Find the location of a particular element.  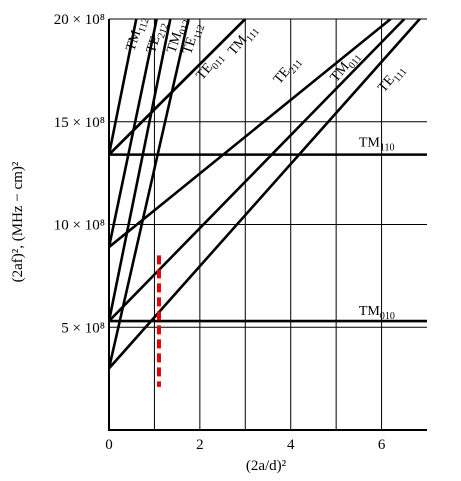

mode-label-te112: TE112 is located at coordinates (193, 39).